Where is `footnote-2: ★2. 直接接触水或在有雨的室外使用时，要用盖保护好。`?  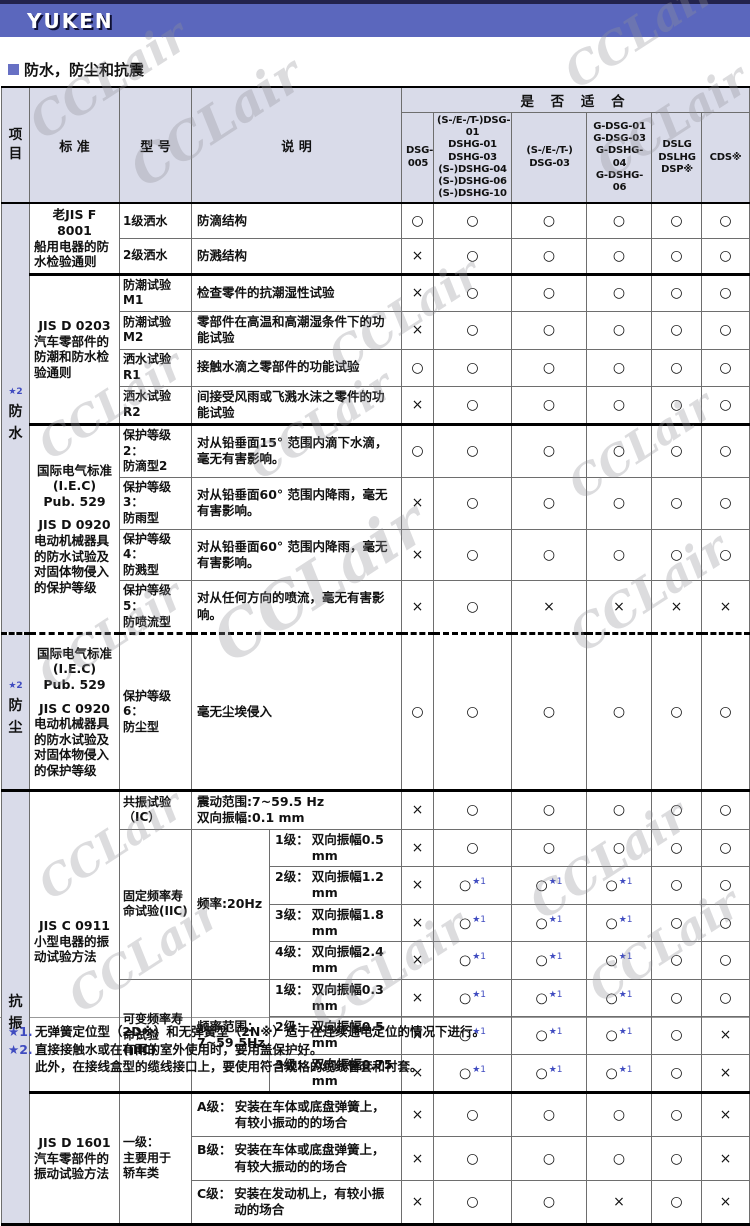 footnote-2: ★2. 直接接触水或在有雨的室外使用时，要用盖保护好。 is located at coordinates (246, 1050).